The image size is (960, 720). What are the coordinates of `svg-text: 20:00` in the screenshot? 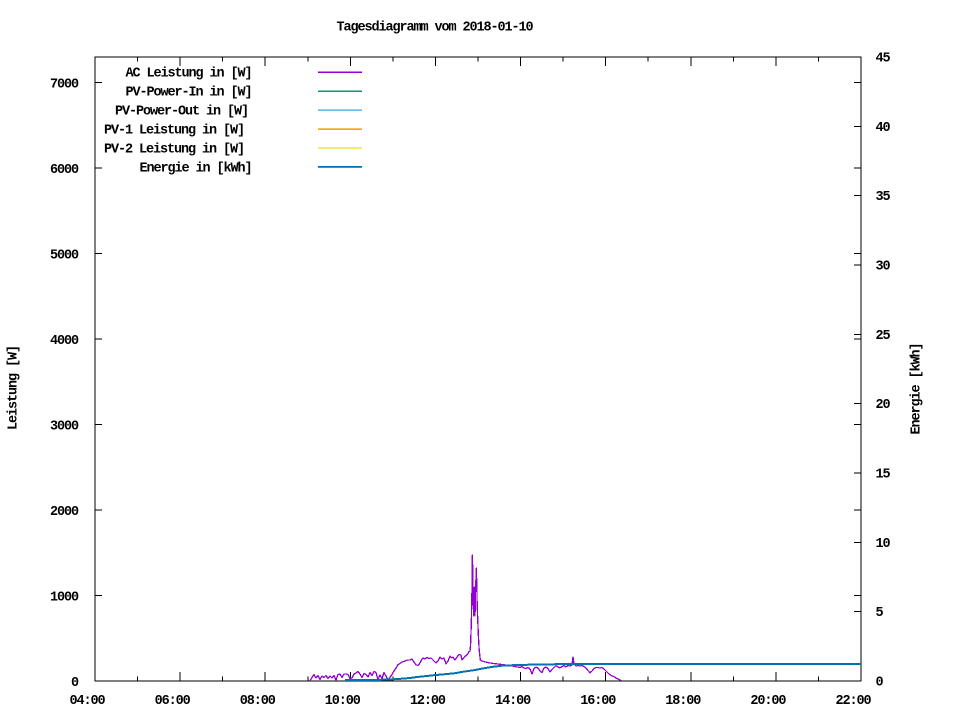 It's located at (768, 701).